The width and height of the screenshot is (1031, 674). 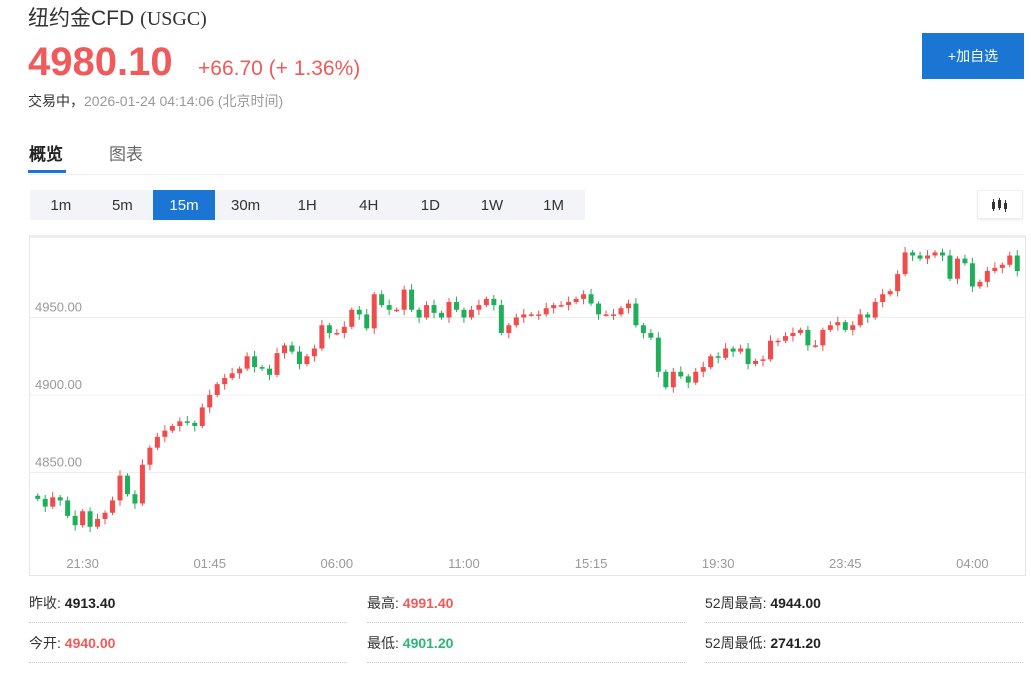 I want to click on x-tick-label: 11:00, so click(x=464, y=563).